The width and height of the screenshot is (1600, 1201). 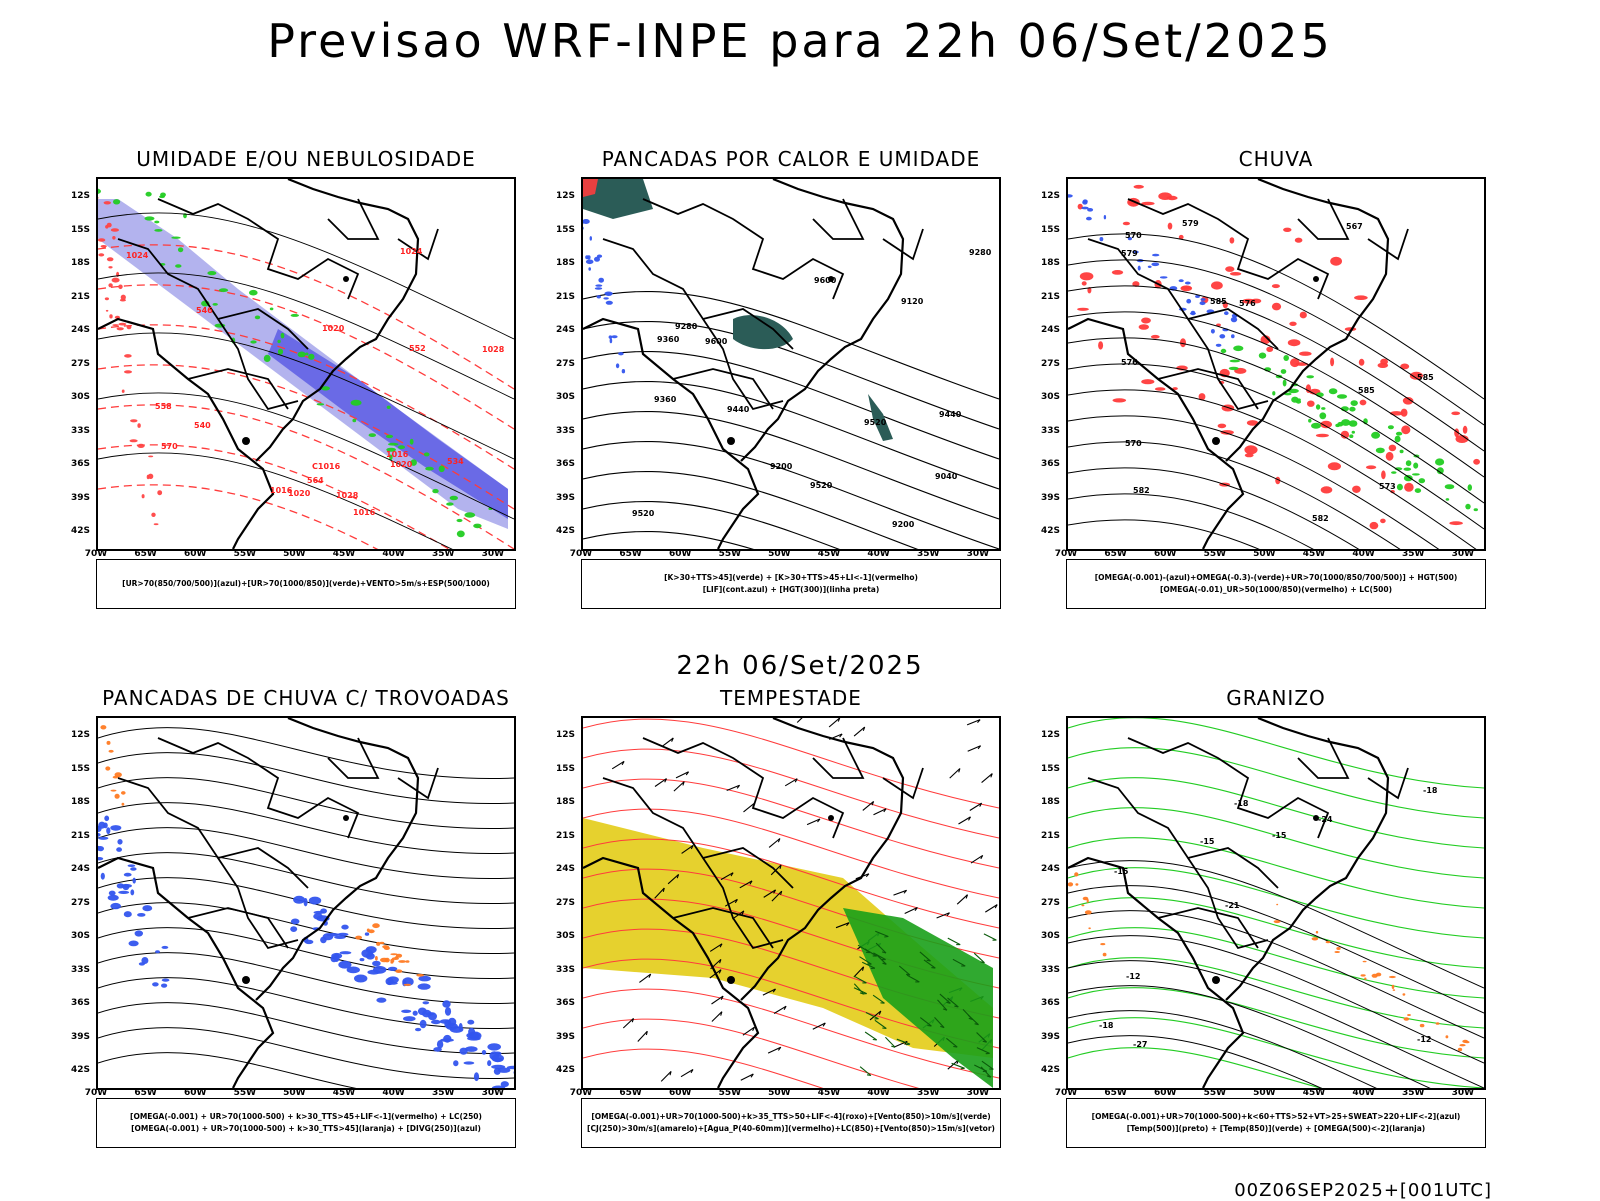 What do you see at coordinates (137, 255) in the screenshot?
I see `contour-label: 1024` at bounding box center [137, 255].